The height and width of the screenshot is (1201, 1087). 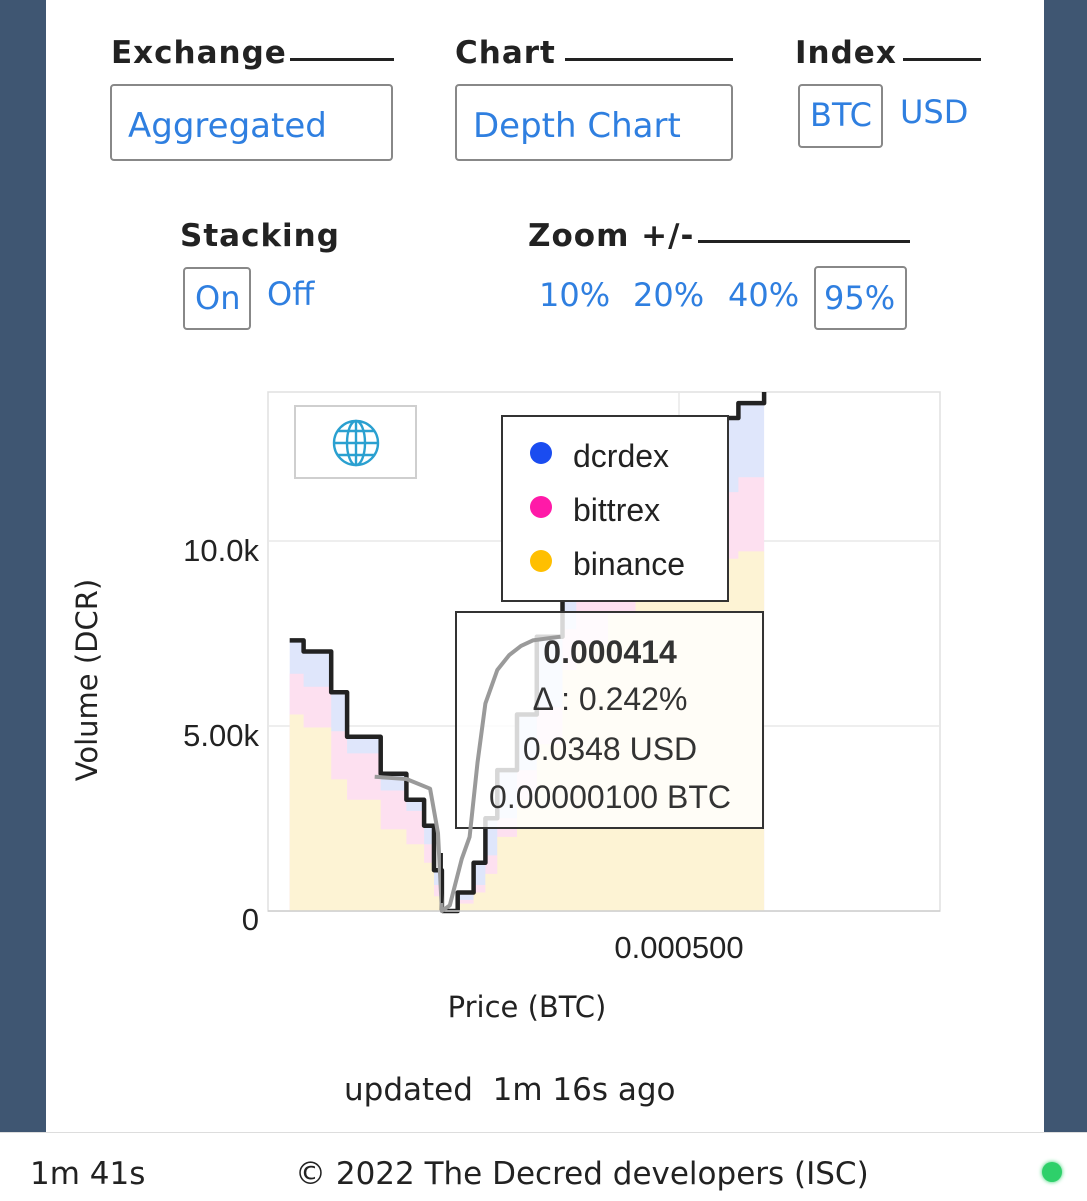 What do you see at coordinates (541, 561) in the screenshot?
I see `legend-marker-binance` at bounding box center [541, 561].